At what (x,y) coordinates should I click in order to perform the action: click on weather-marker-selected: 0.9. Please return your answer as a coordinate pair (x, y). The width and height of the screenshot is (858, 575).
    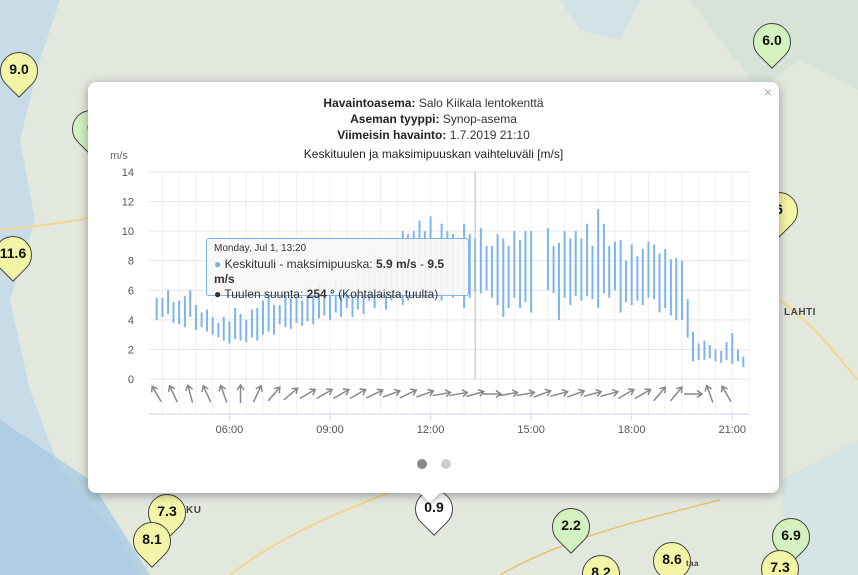
    Looking at the image, I should click on (434, 509).